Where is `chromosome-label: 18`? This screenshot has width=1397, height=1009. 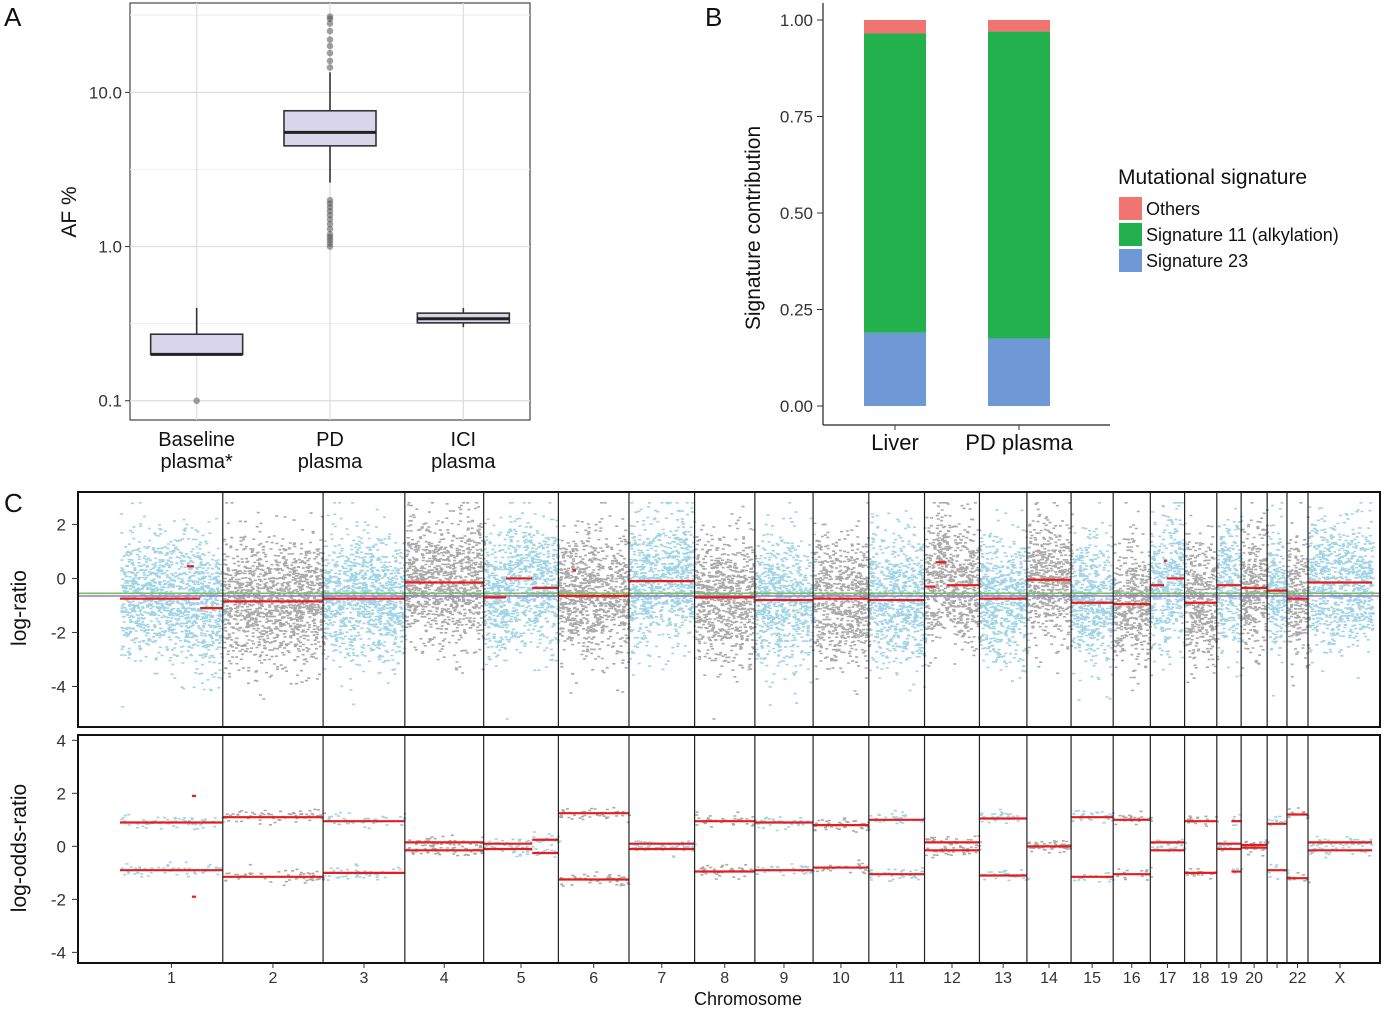
chromosome-label: 18 is located at coordinates (1201, 978).